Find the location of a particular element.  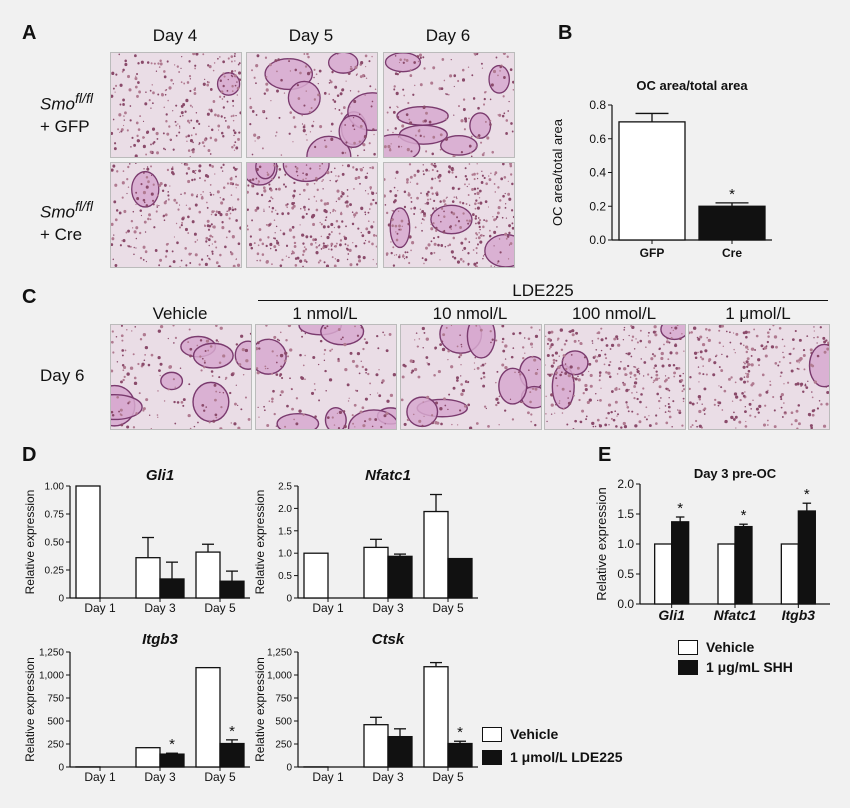

significance-marker: * is located at coordinates (807, 494).